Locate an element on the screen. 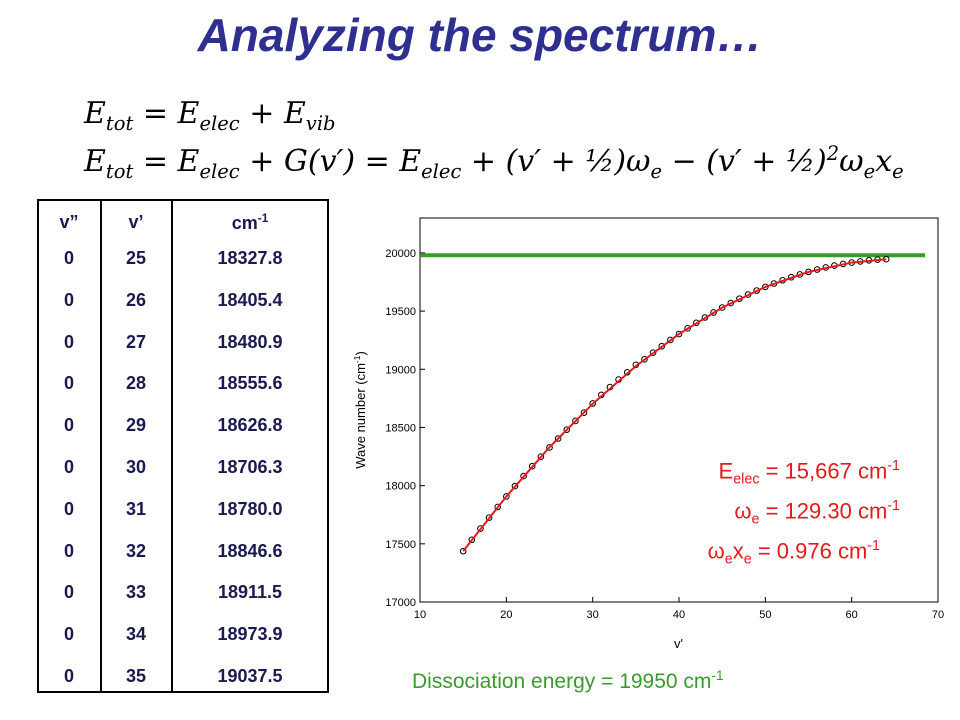 The height and width of the screenshot is (720, 960). table-cell: 18626.8 is located at coordinates (250, 425).